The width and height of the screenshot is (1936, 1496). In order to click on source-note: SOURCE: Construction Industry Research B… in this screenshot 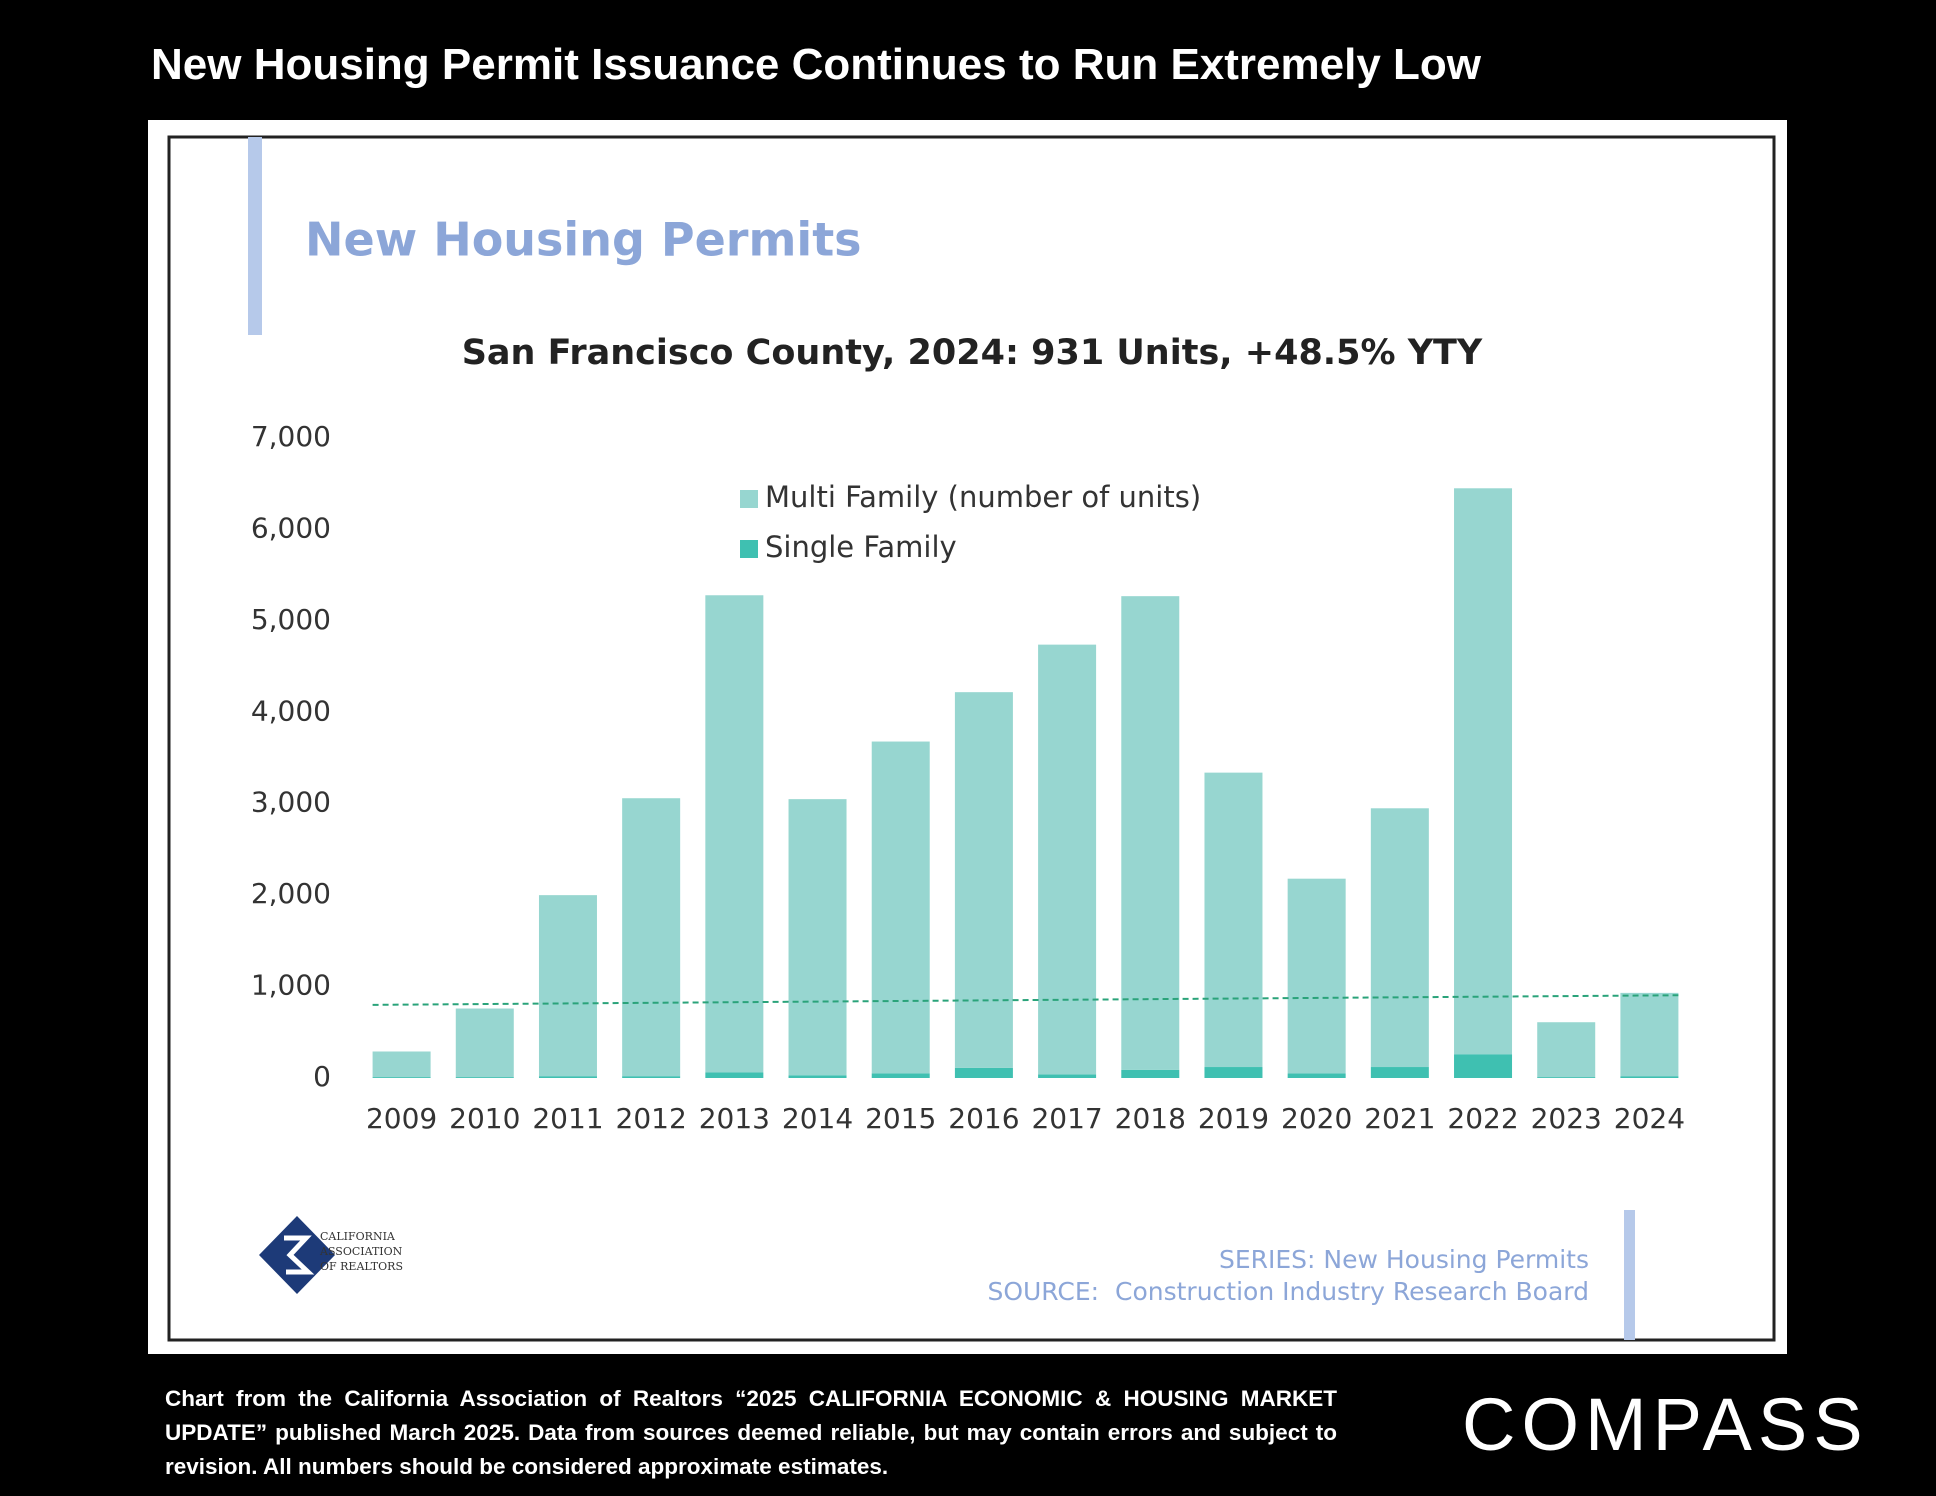, I will do `click(1288, 1291)`.